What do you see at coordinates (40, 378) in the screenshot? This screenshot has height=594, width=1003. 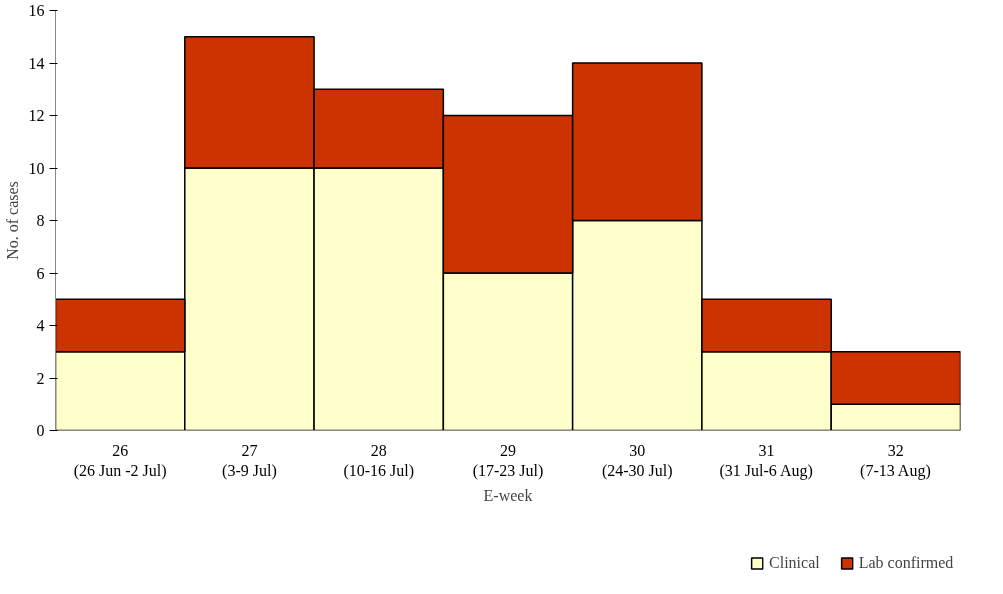 I see `y-tick-label: 2` at bounding box center [40, 378].